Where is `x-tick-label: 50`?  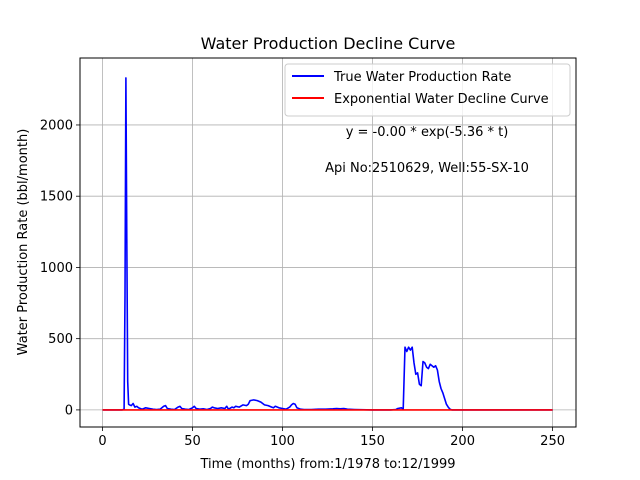
x-tick-label: 50 is located at coordinates (192, 441).